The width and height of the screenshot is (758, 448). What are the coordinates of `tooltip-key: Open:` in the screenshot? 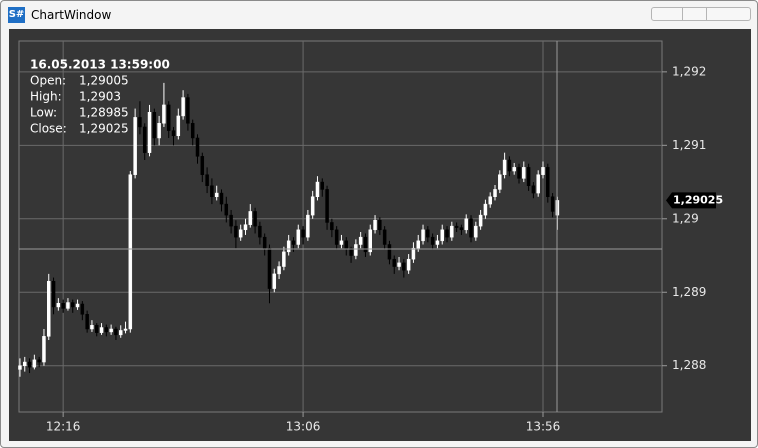 It's located at (48, 81).